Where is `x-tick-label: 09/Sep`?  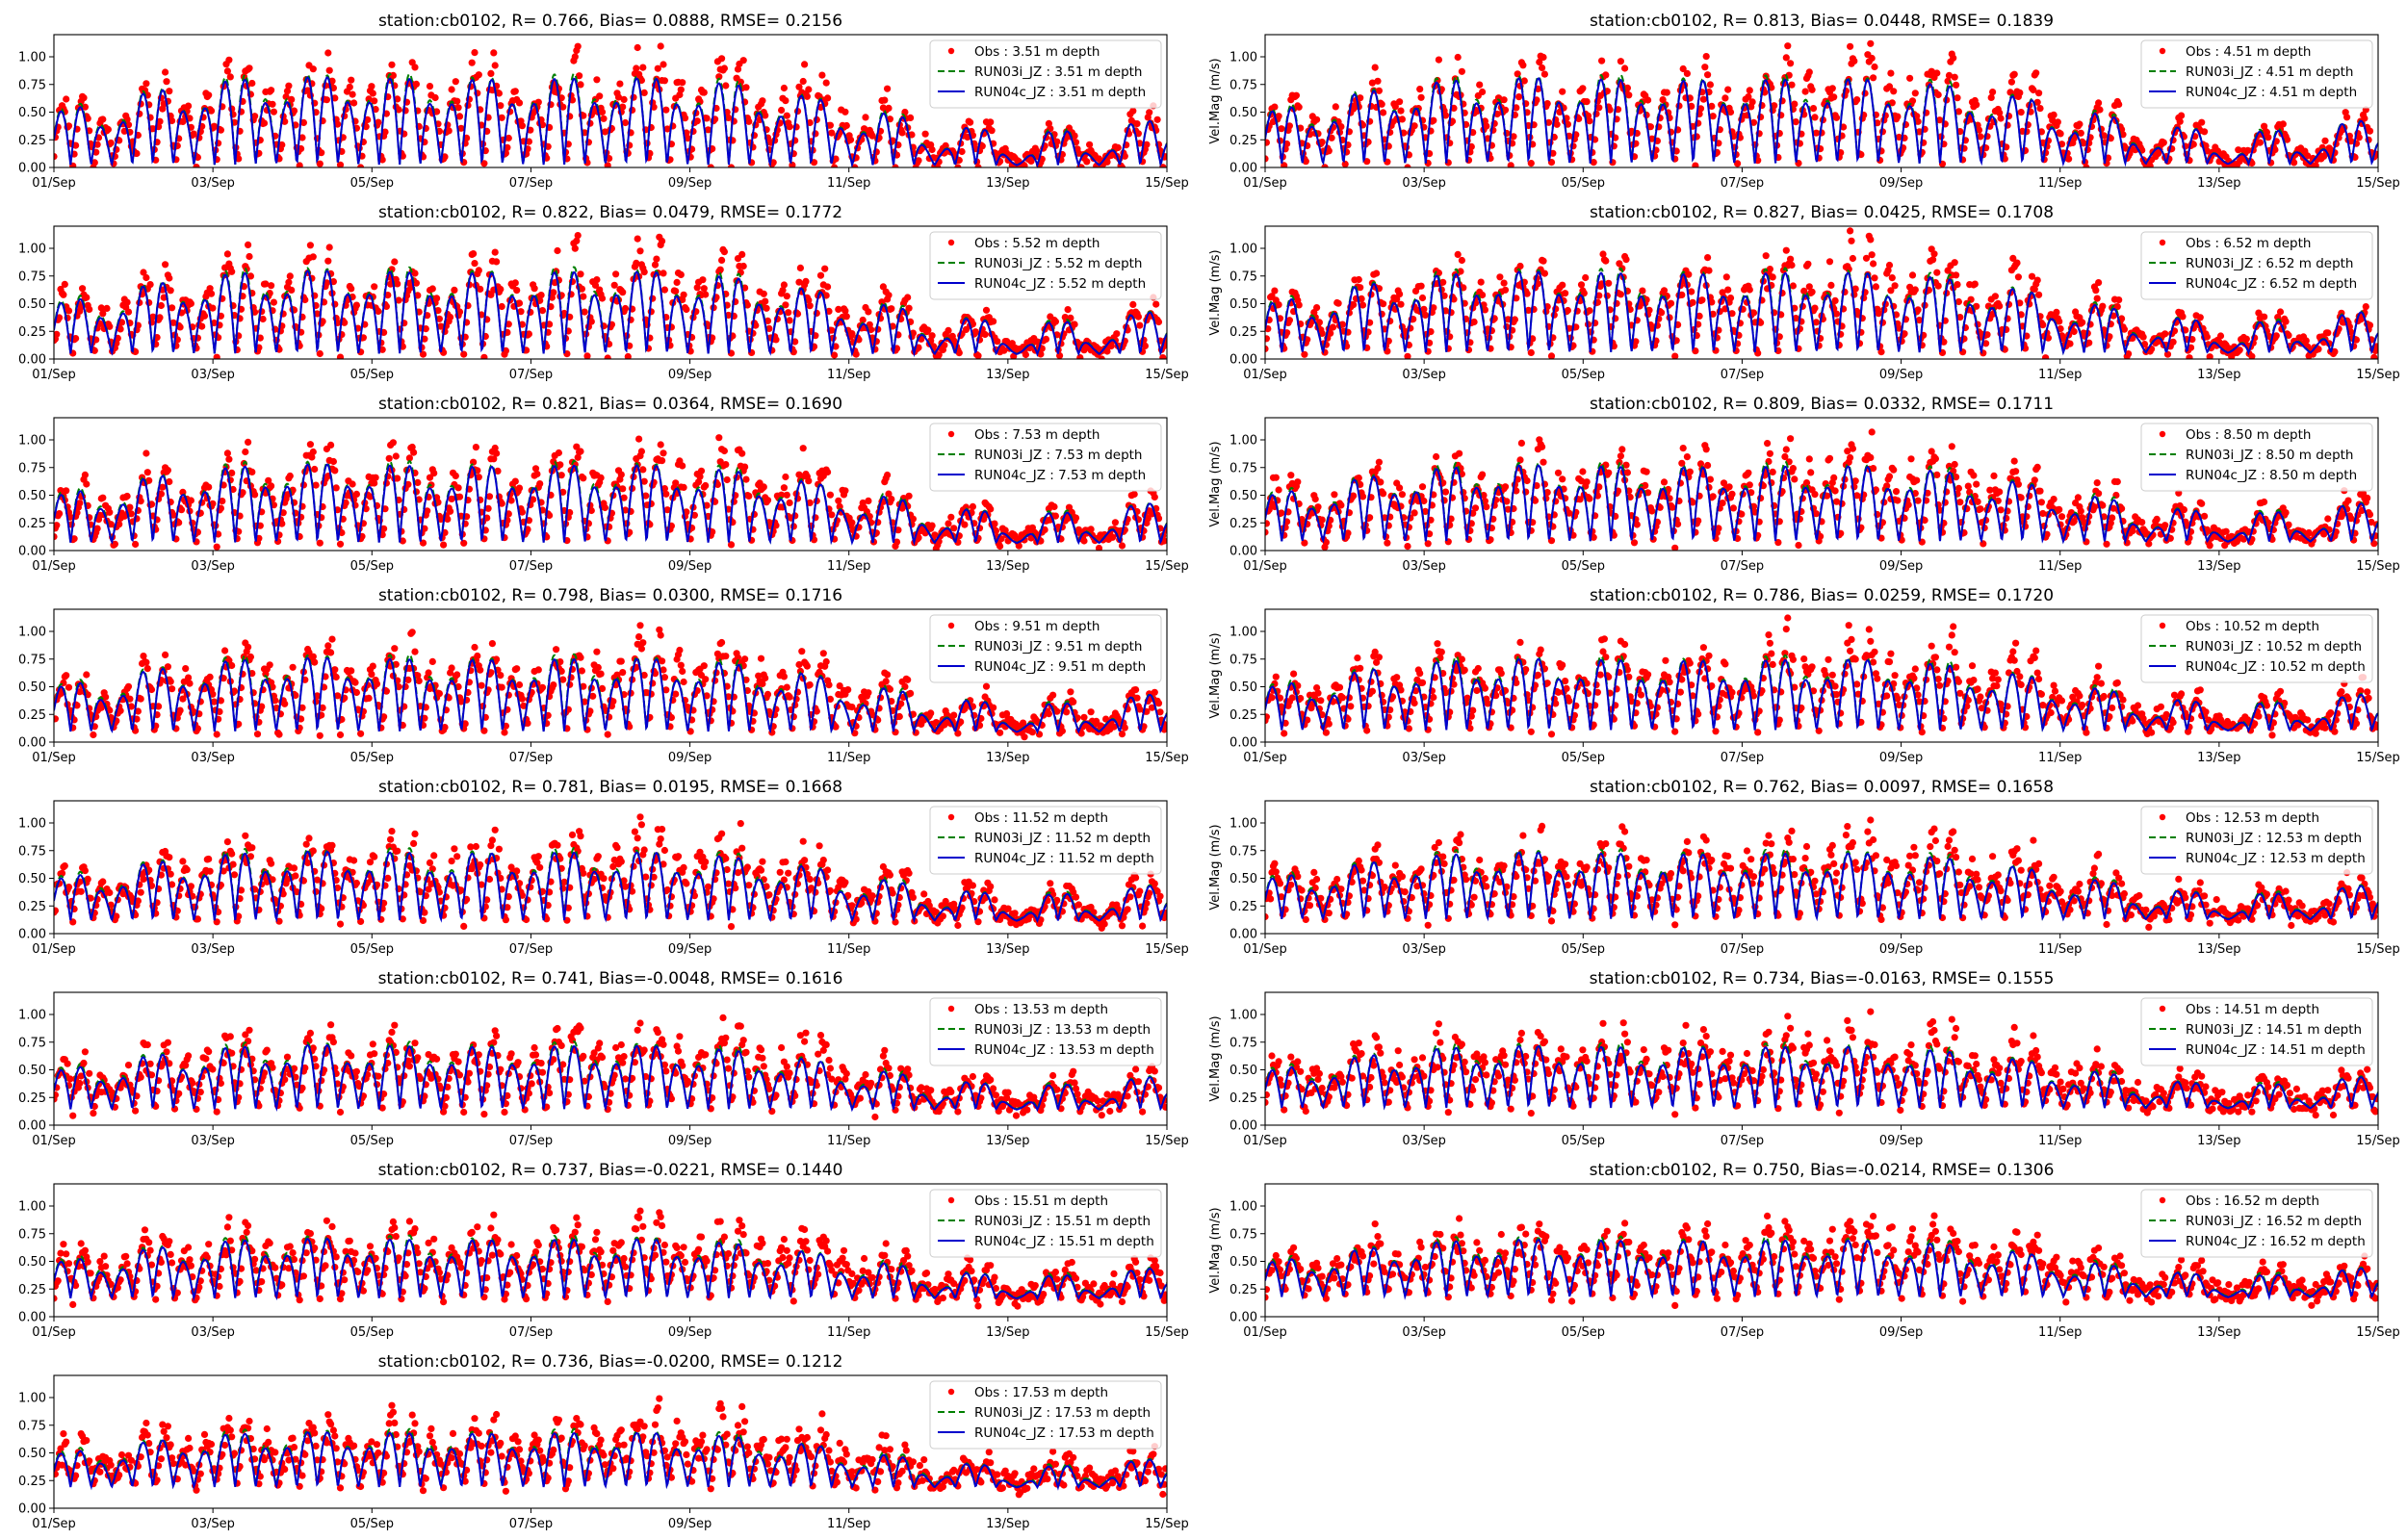 x-tick-label: 09/Sep is located at coordinates (1901, 375).